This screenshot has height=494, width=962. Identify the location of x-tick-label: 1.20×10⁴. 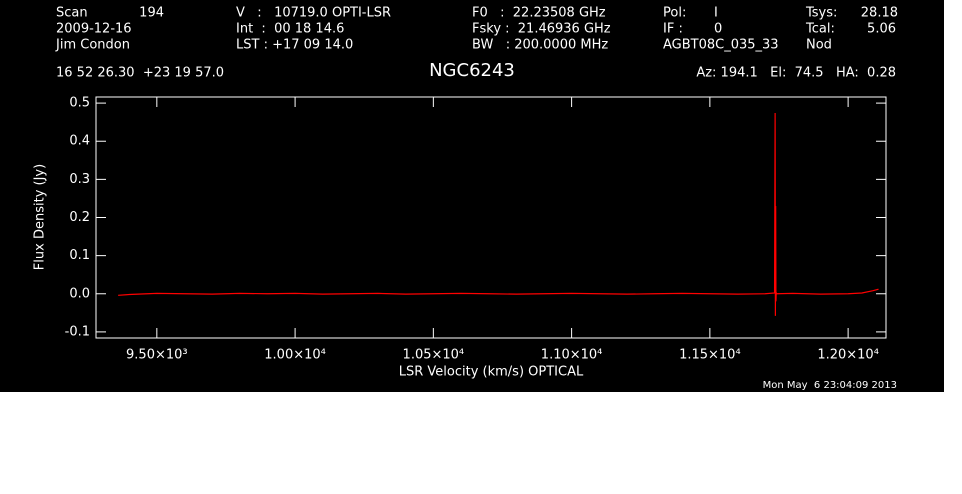
(848, 355).